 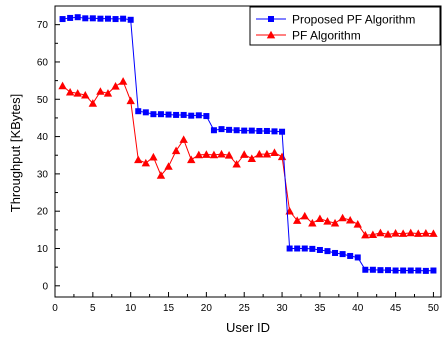 I want to click on legend-entry: PF Algorithm, so click(x=308, y=36).